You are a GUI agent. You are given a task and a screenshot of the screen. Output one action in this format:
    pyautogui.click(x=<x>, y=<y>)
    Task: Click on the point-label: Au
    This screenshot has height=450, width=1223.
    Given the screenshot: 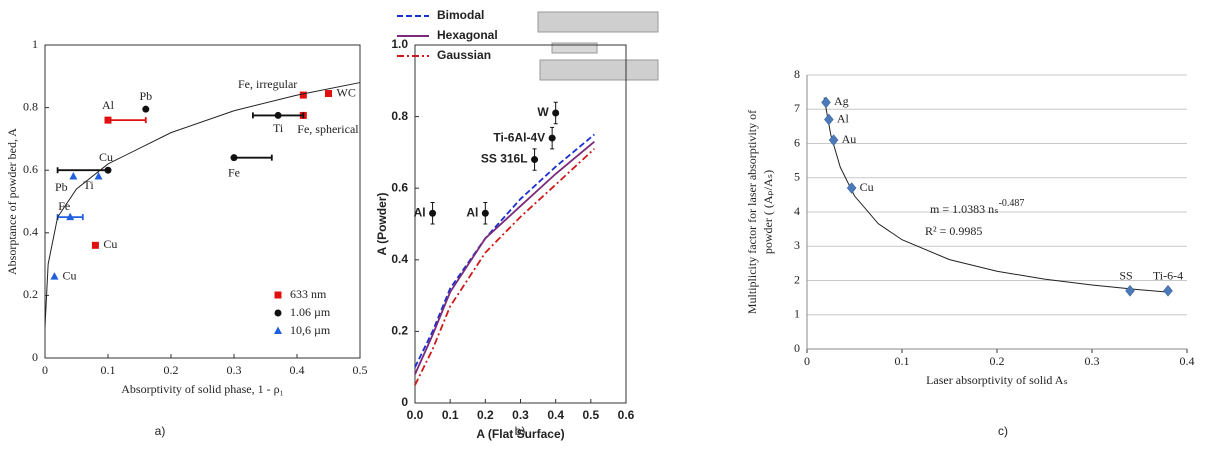 What is the action you would take?
    pyautogui.click(x=849, y=139)
    